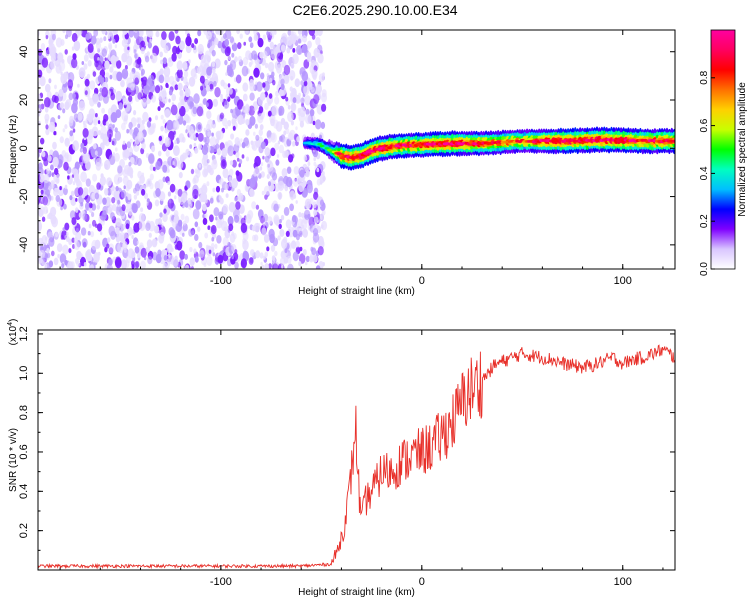 This screenshot has height=605, width=750. Describe the element at coordinates (13, 149) in the screenshot. I see `y-axis-label: Frequency (Hz)` at that location.